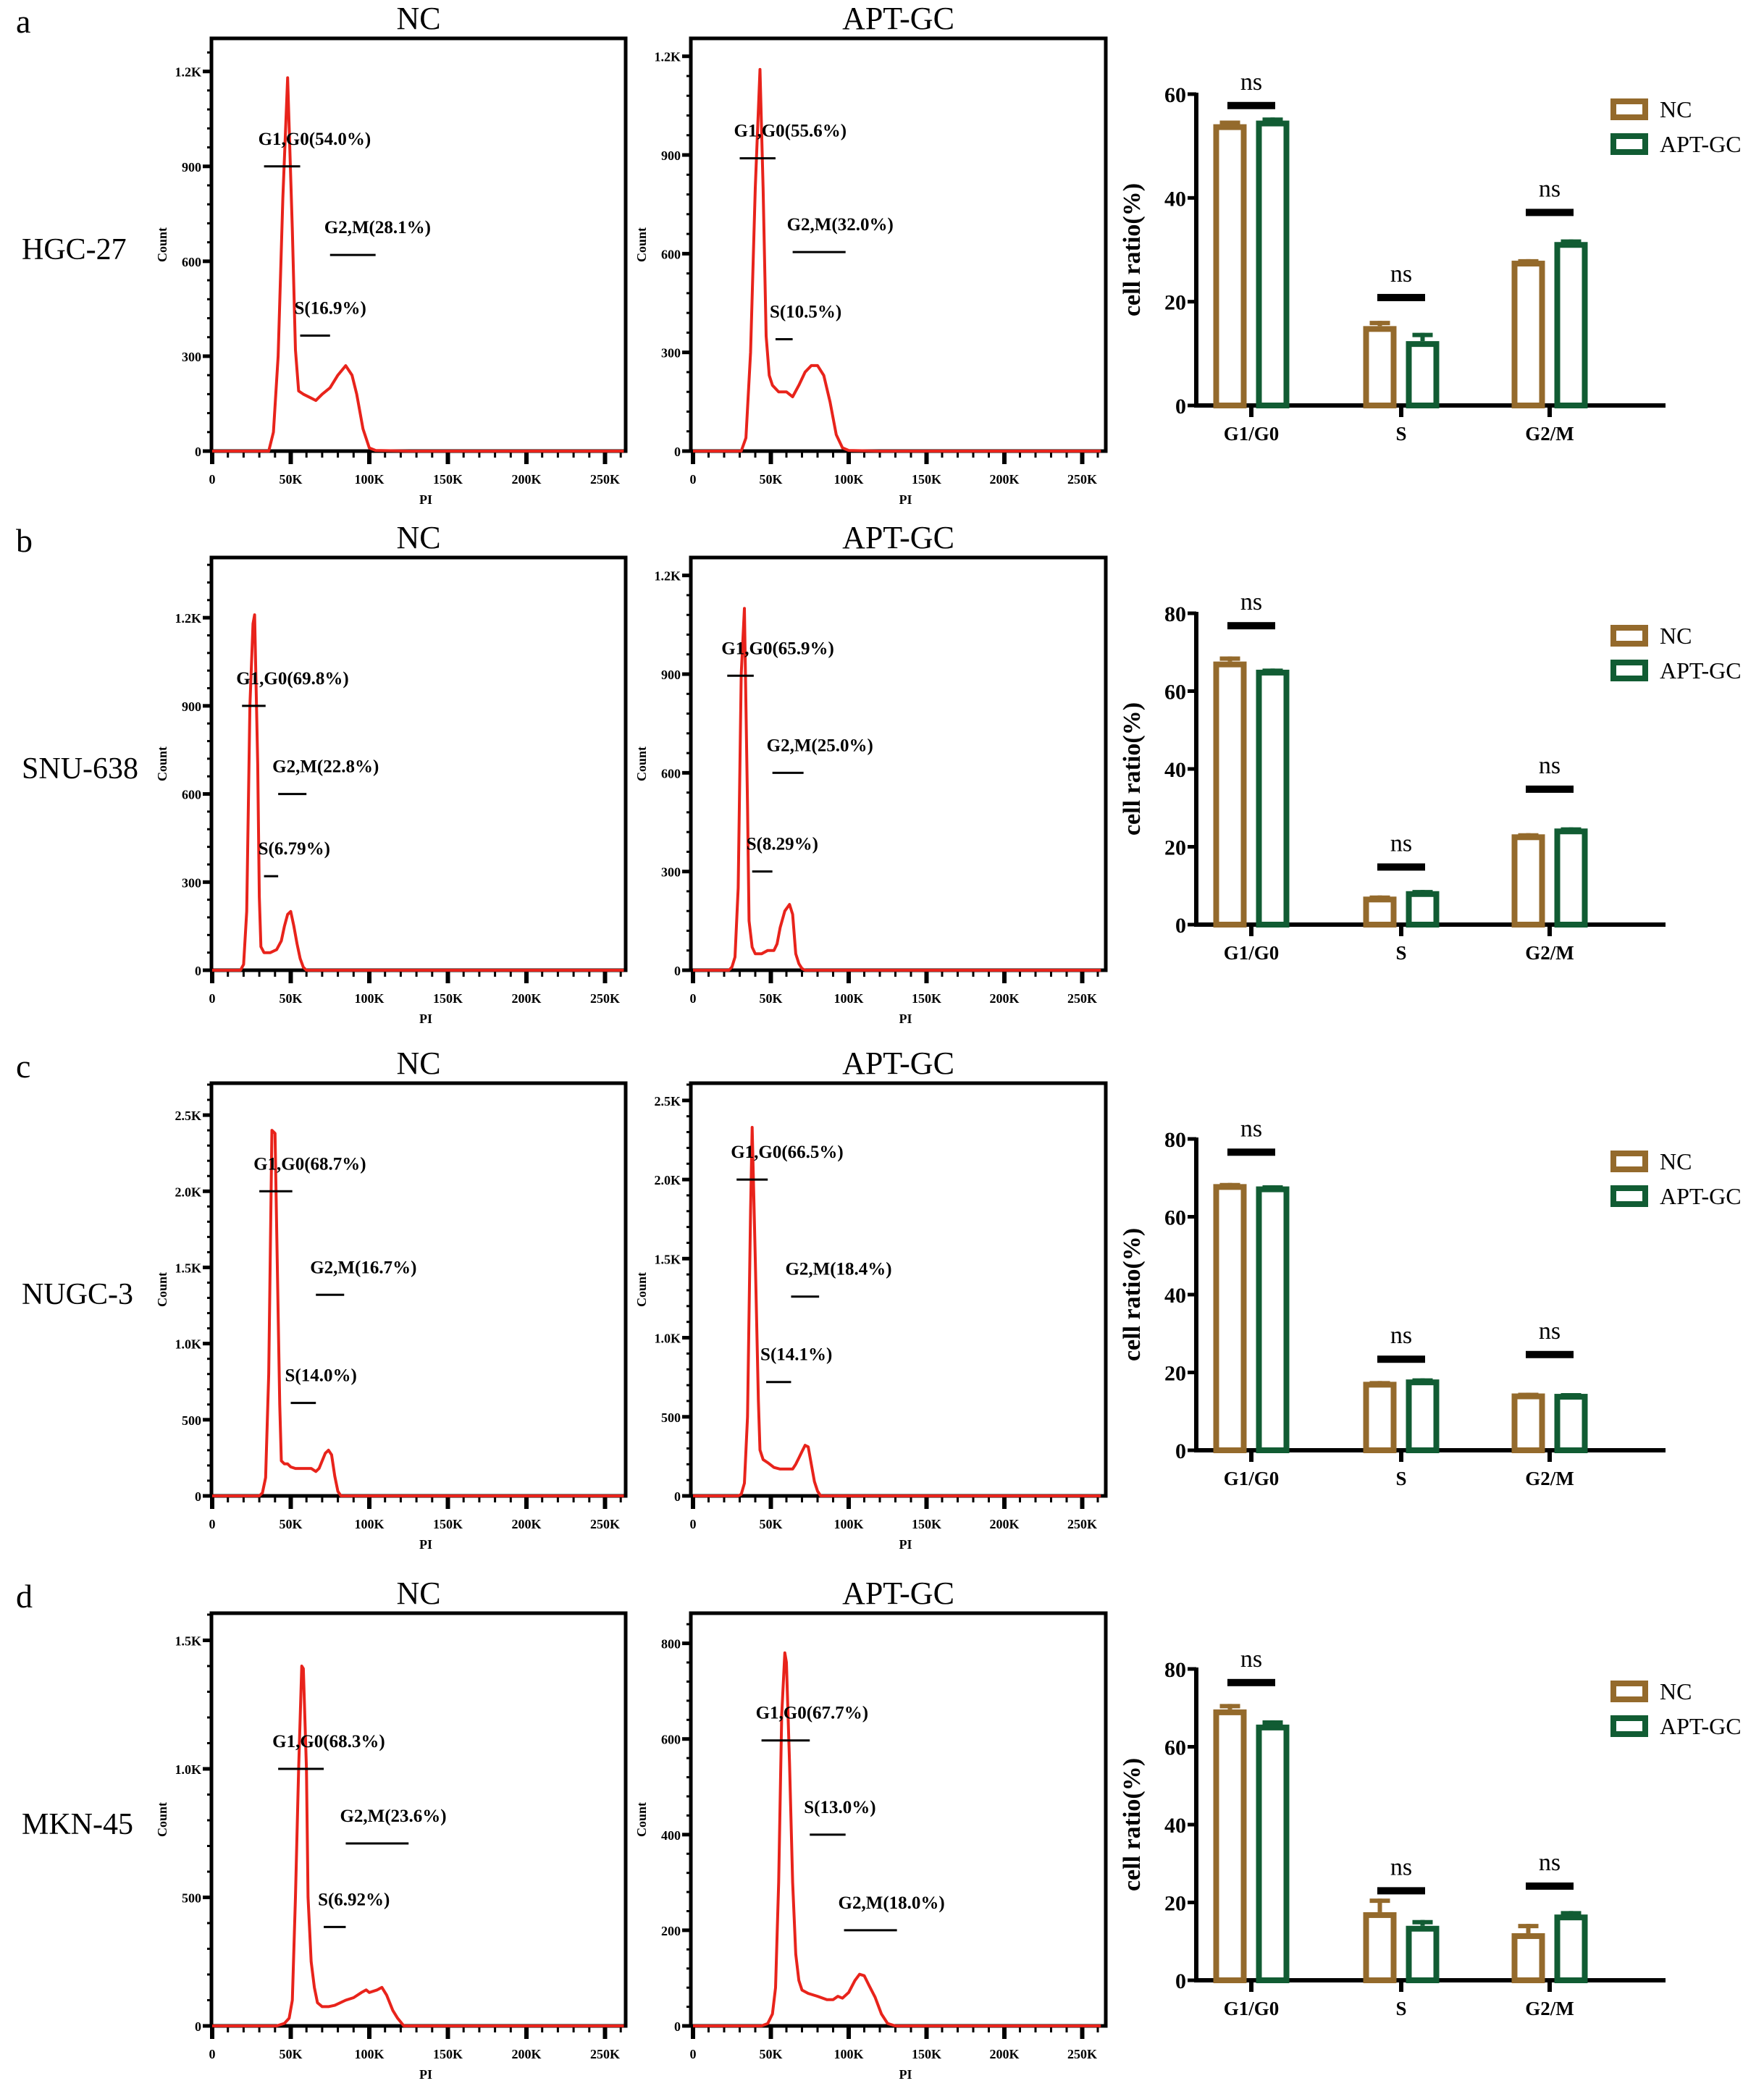 The width and height of the screenshot is (1764, 2086). Describe the element at coordinates (671, 1644) in the screenshot. I see `y-tick-label: 800` at that location.